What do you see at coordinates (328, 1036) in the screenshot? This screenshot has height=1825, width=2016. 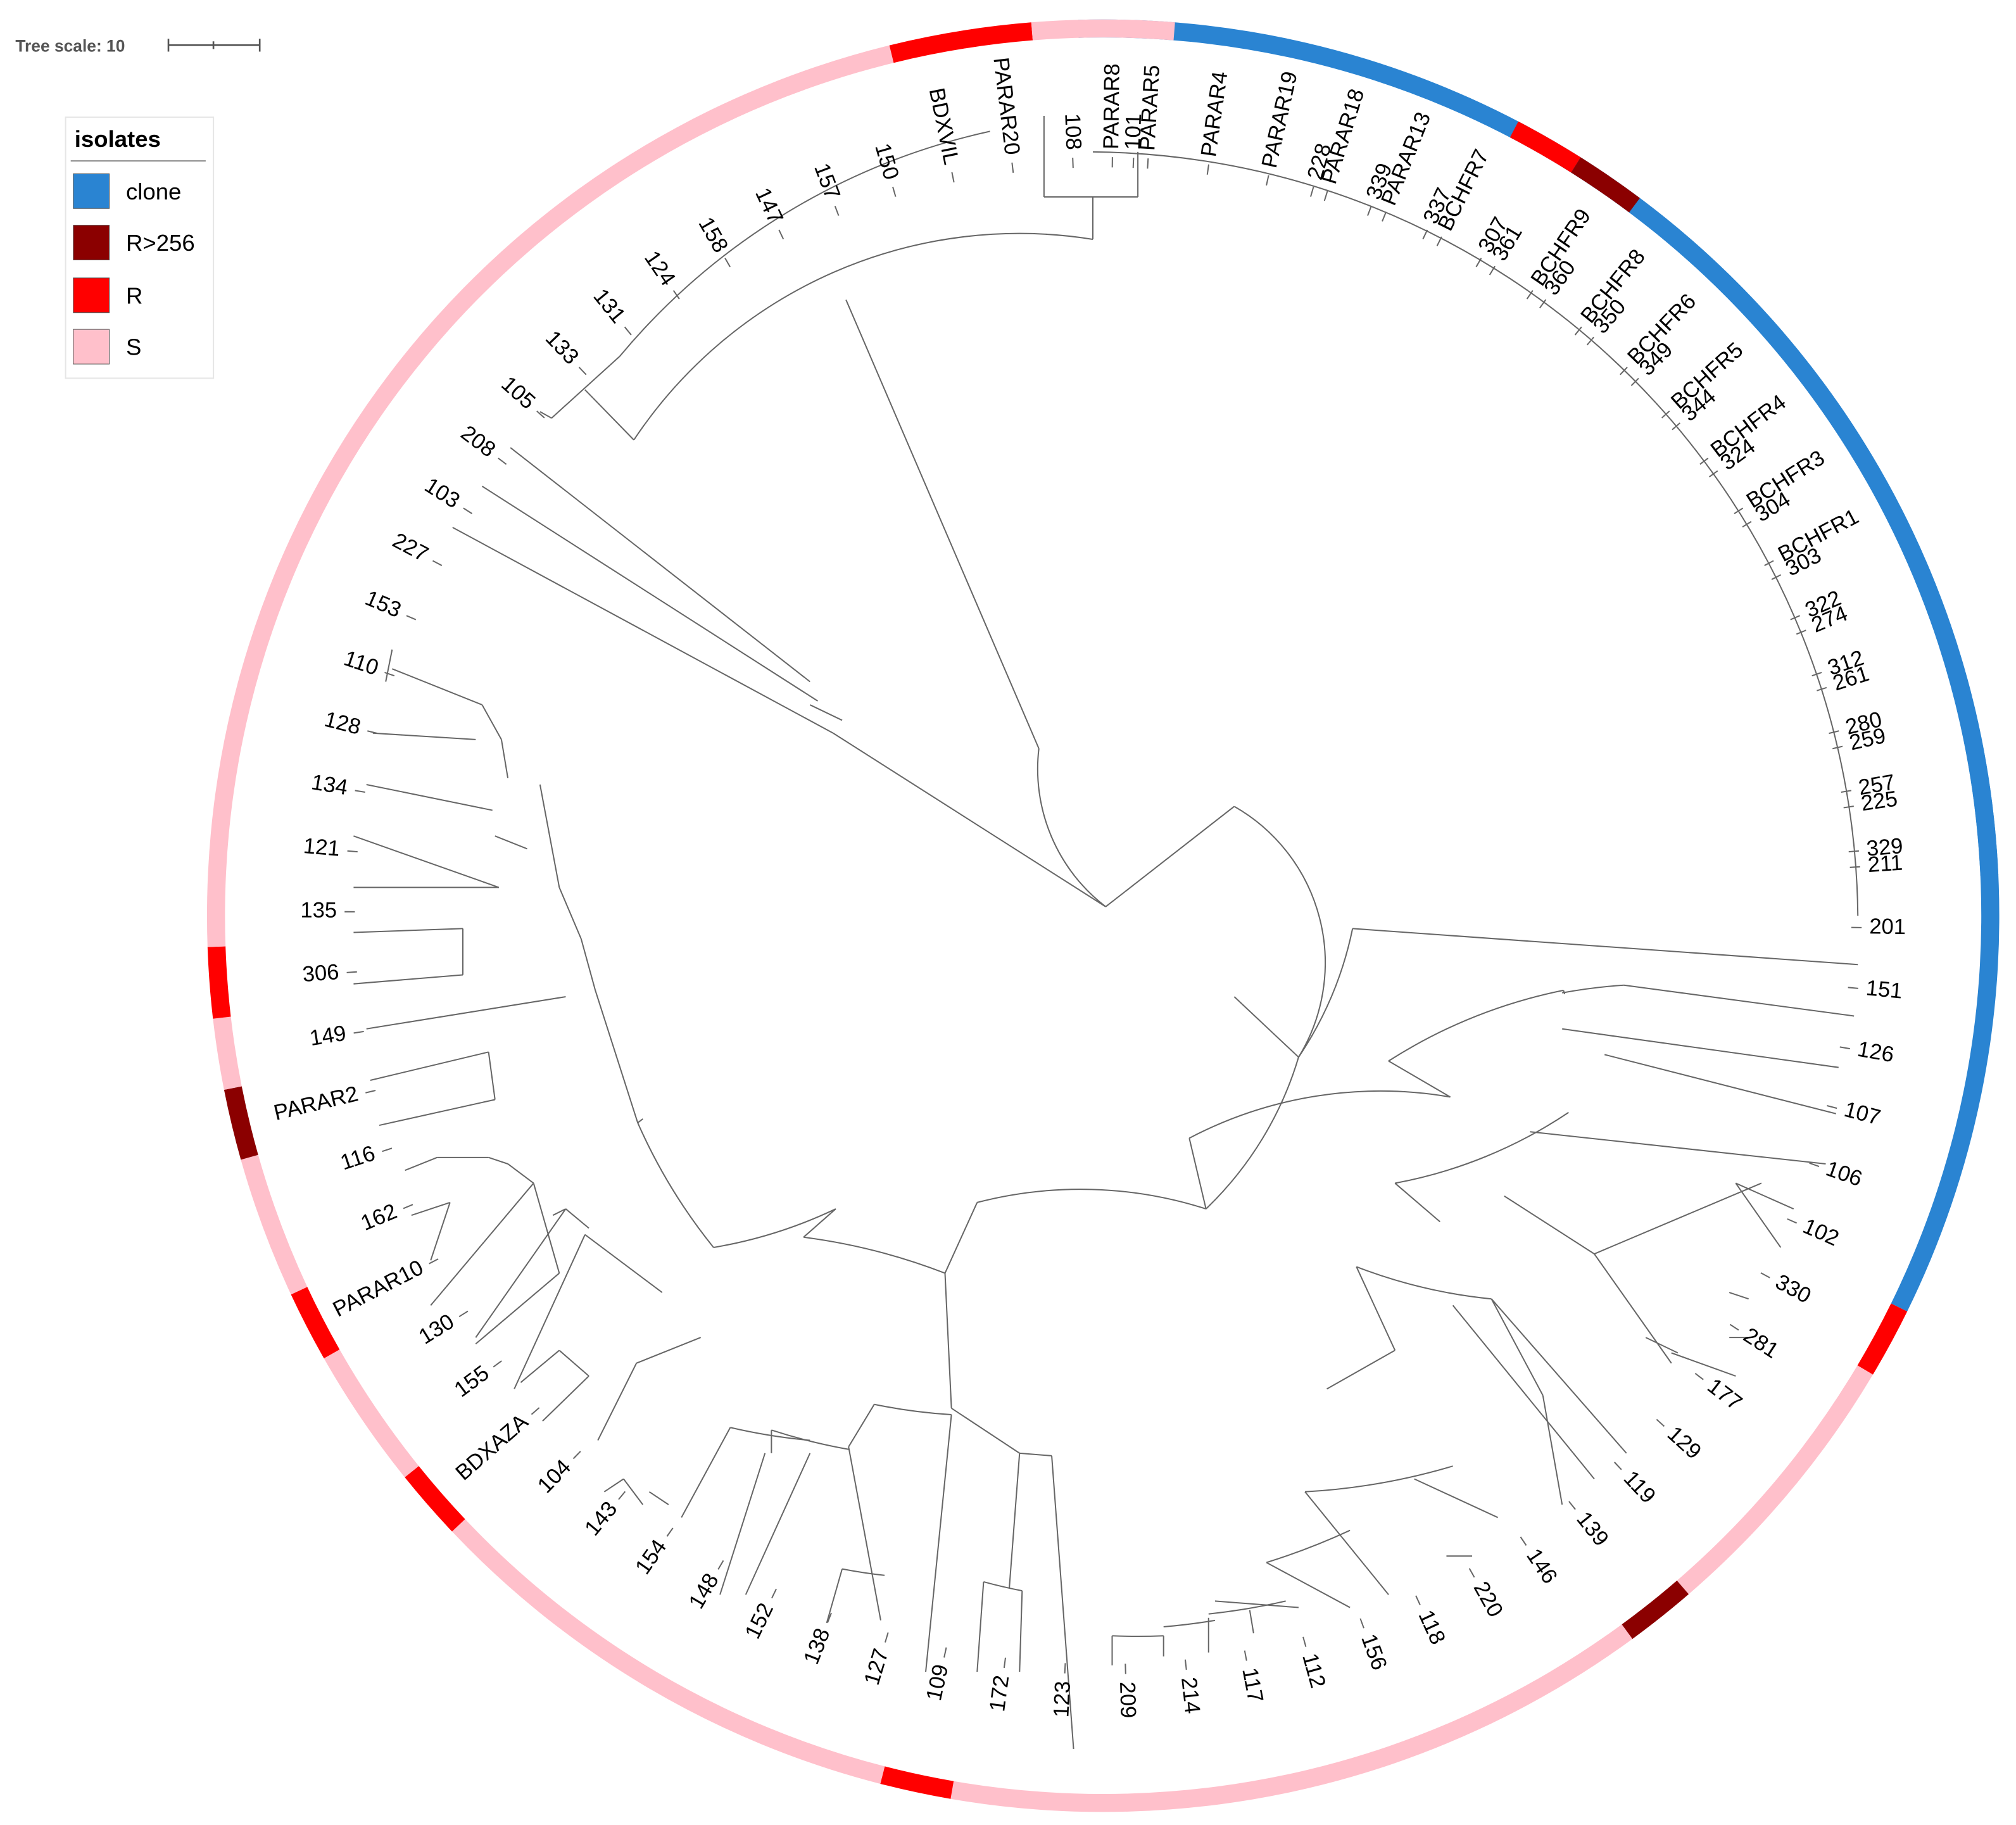 I see `leaf-label: 149` at bounding box center [328, 1036].